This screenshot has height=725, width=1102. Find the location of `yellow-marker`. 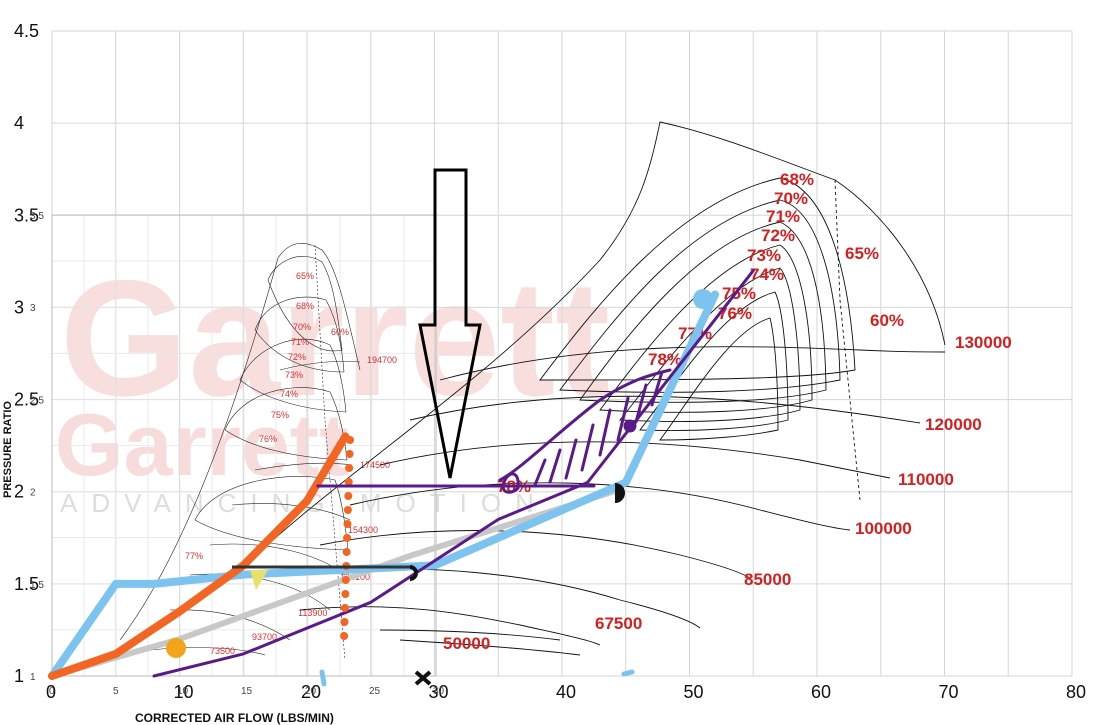

yellow-marker is located at coordinates (259, 580).